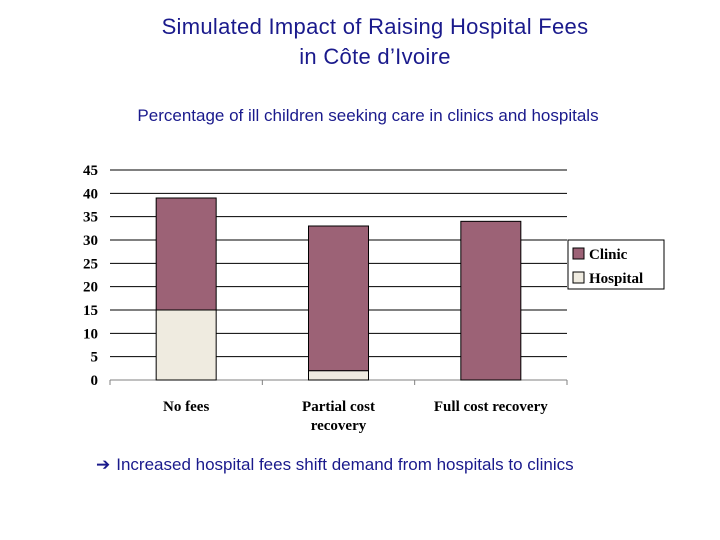  I want to click on y-tick-label: 45, so click(90, 171).